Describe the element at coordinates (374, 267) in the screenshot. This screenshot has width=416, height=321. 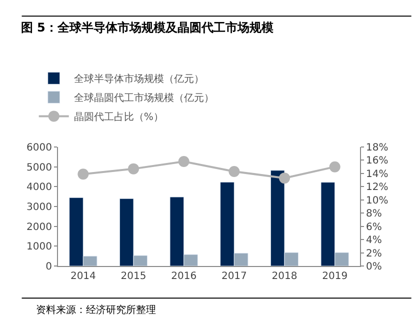
I see `y2-tick-label: 0%` at that location.